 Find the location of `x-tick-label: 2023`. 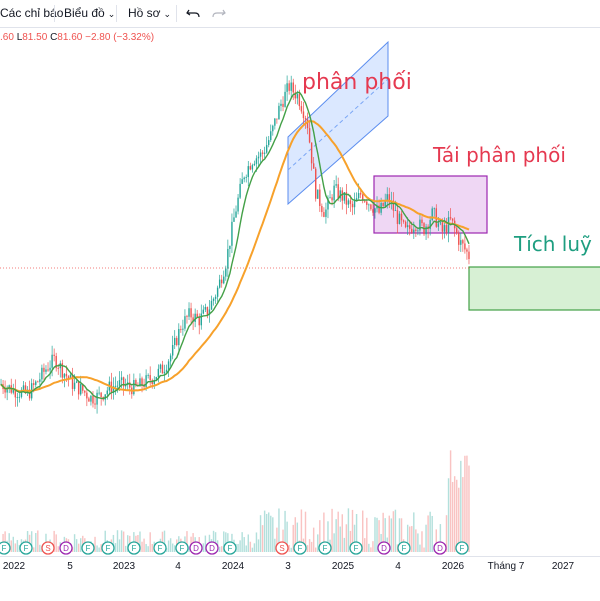

x-tick-label: 2023 is located at coordinates (124, 566).